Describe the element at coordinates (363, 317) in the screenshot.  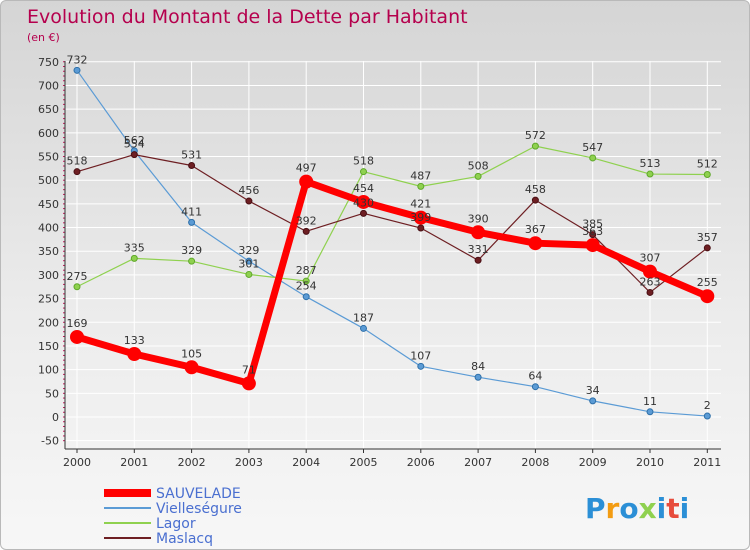
I see `data-label-viellesegure: 187` at that location.